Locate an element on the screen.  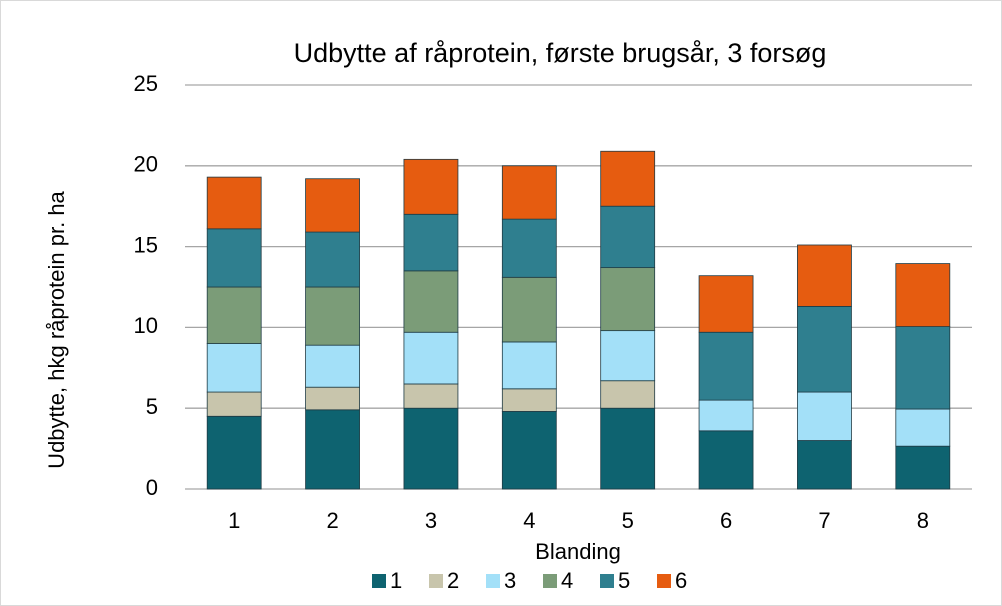
legend-label: 1 is located at coordinates (396, 580).